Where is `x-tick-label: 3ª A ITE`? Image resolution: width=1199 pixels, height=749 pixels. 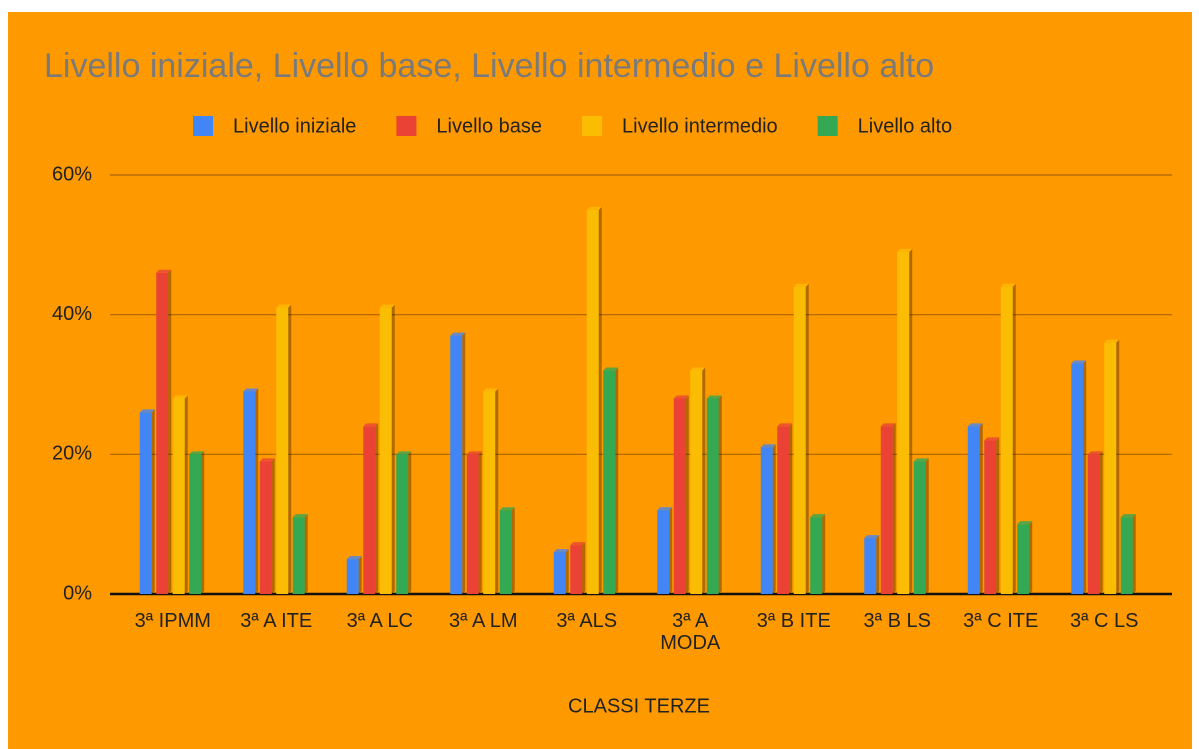 x-tick-label: 3ª A ITE is located at coordinates (276, 621).